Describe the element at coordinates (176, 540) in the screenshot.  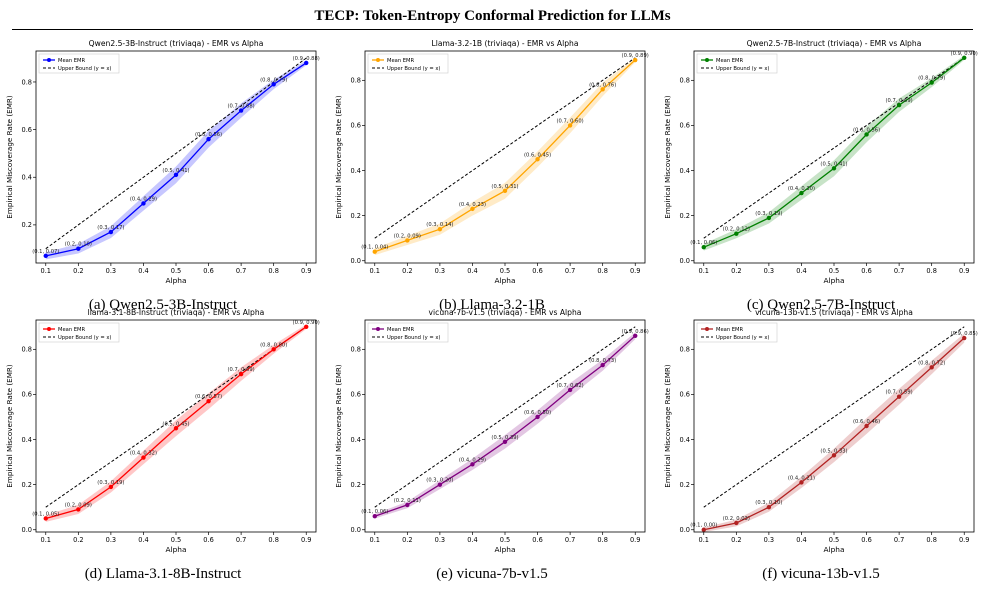
I see `x-tick-label: 0.5` at that location.